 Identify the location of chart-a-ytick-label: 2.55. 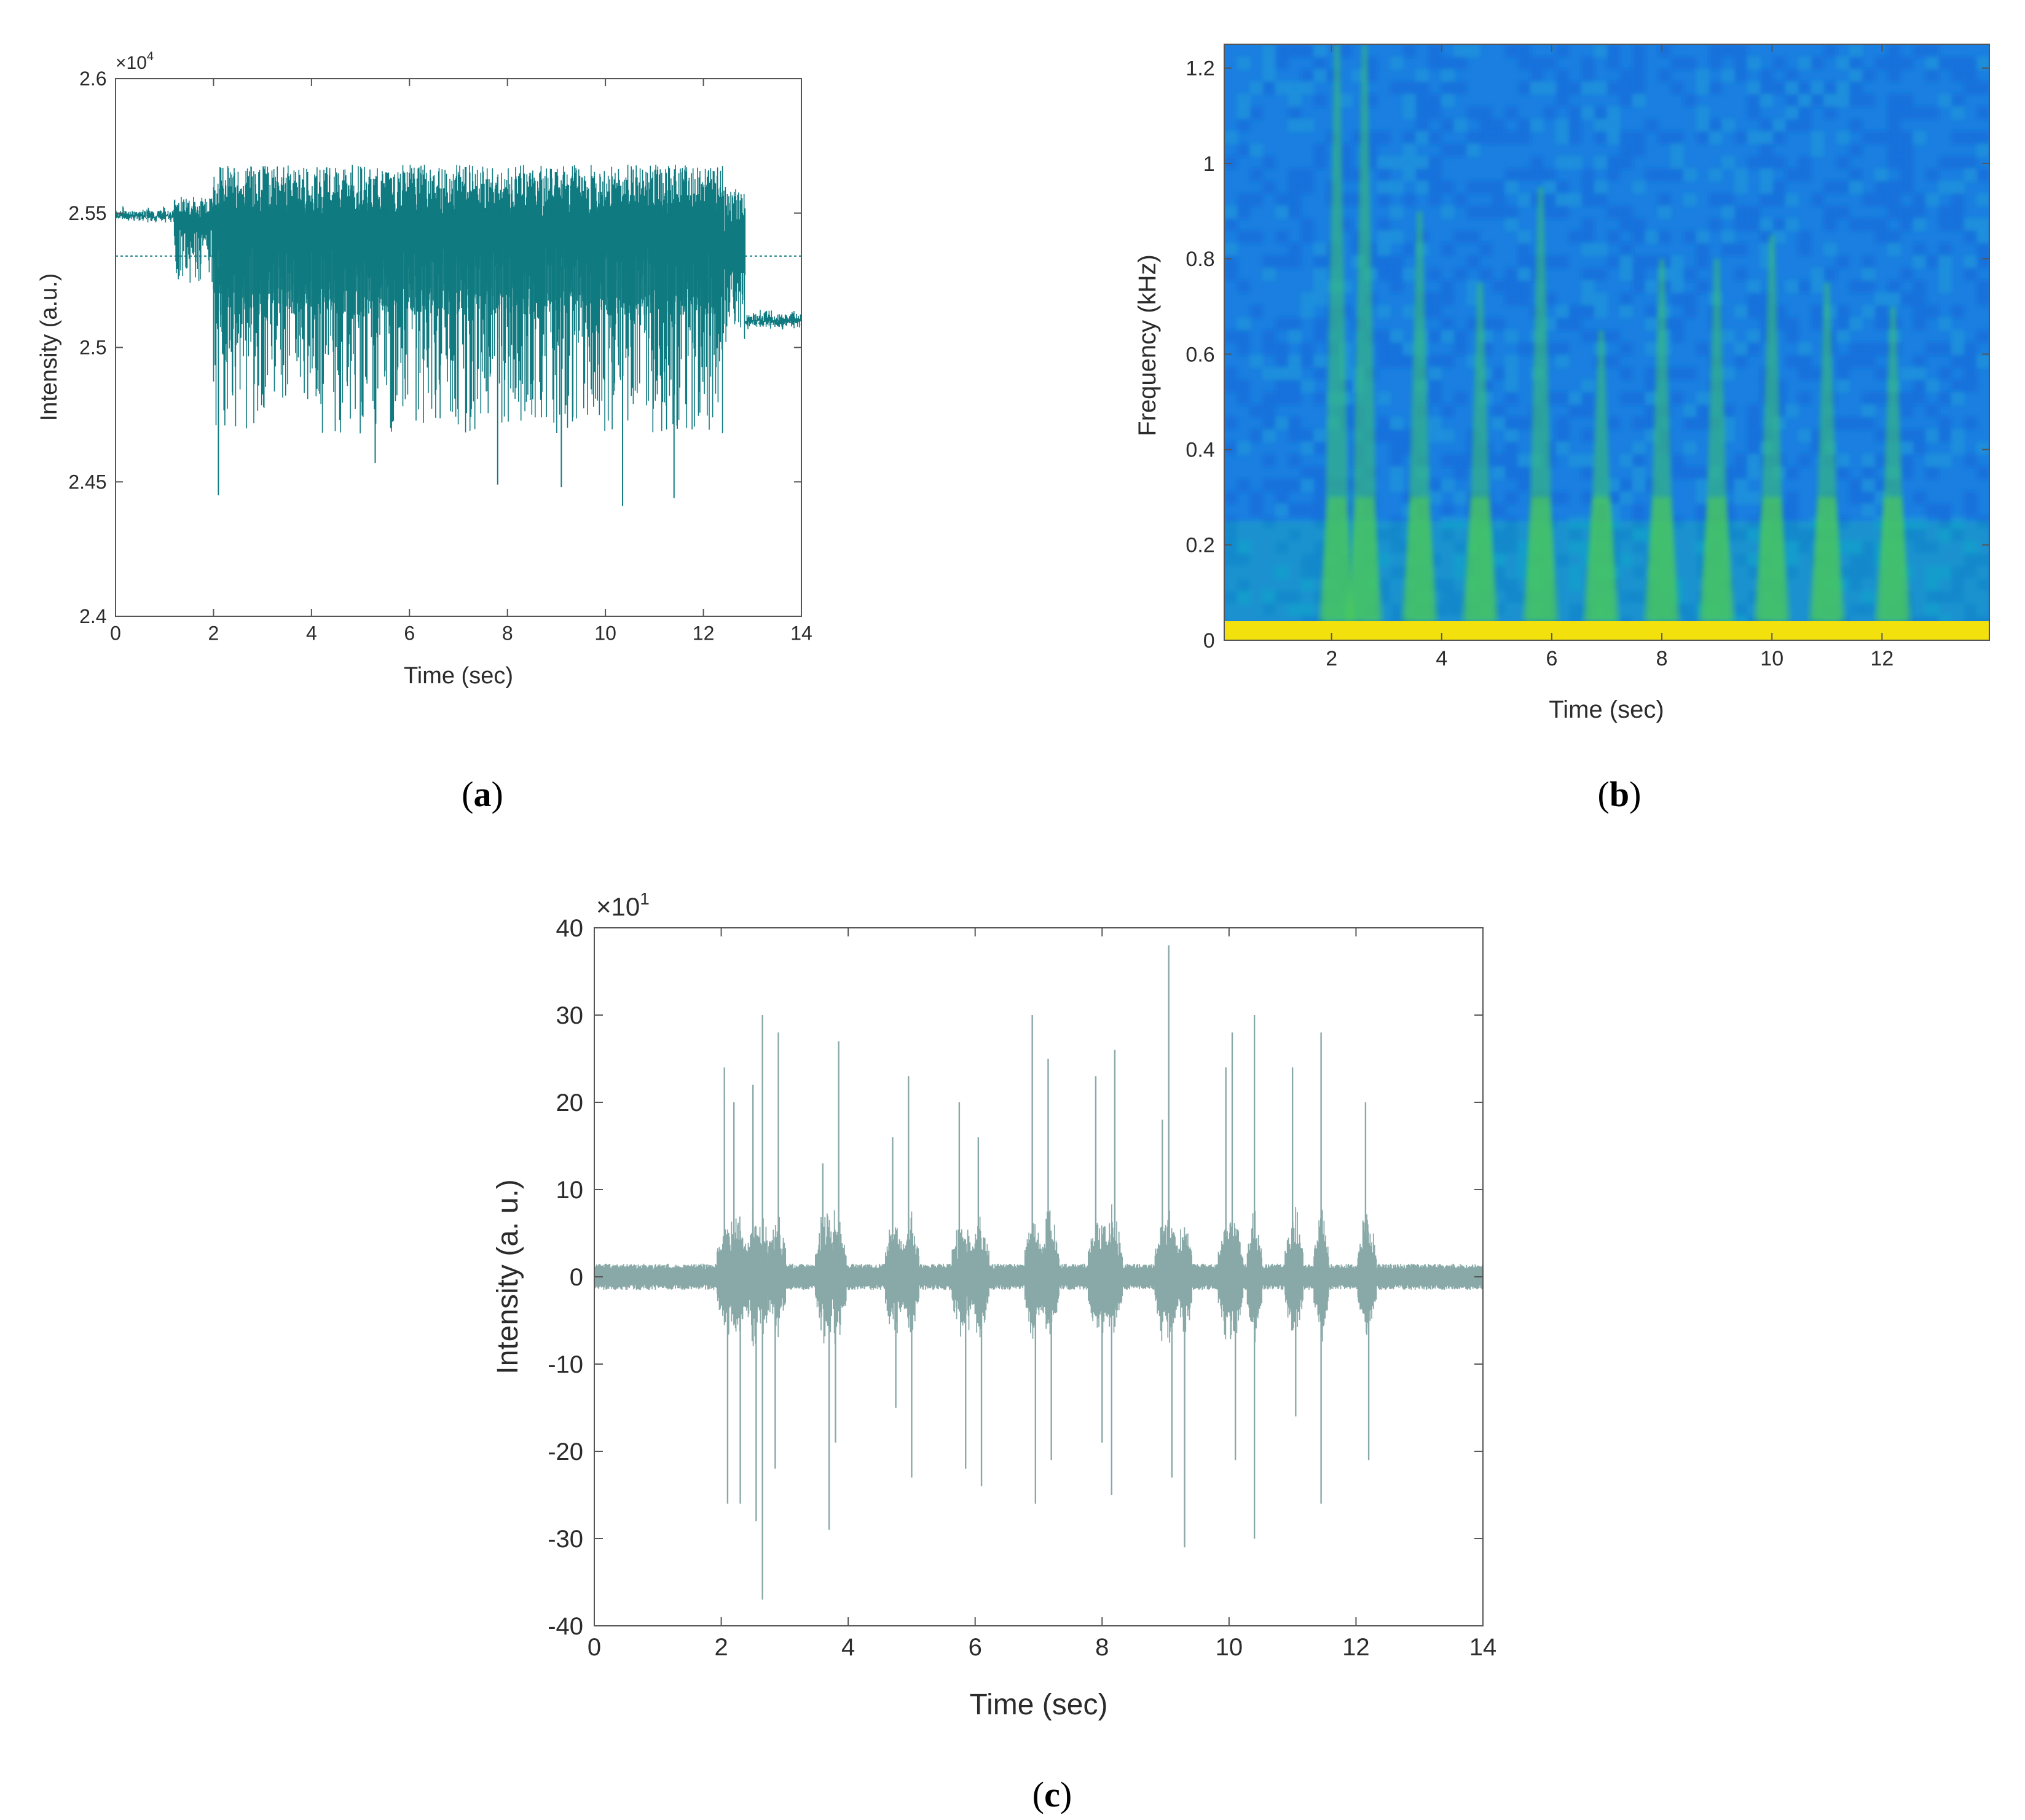
(87, 213).